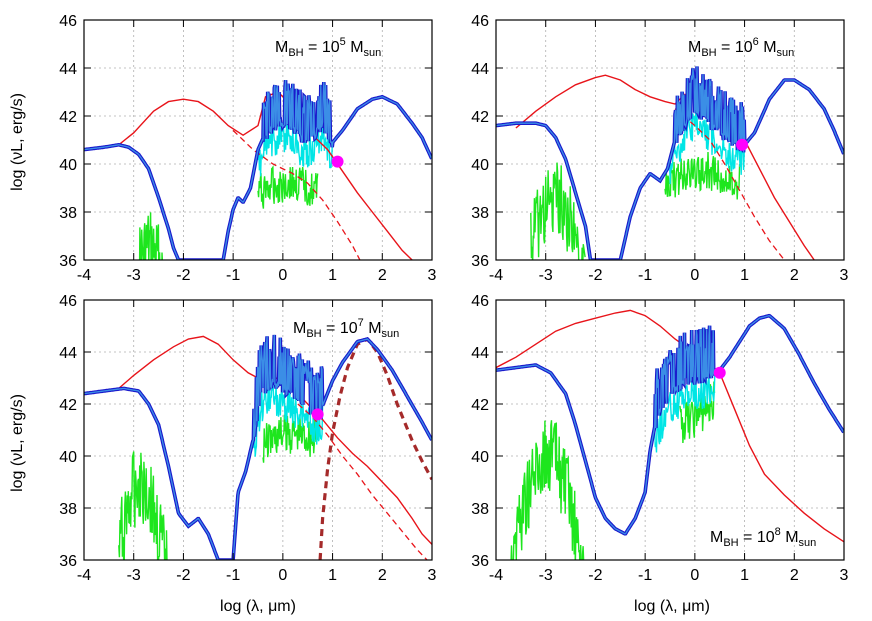  What do you see at coordinates (343, 42) in the screenshot?
I see `mass-annotation-part: 5` at bounding box center [343, 42].